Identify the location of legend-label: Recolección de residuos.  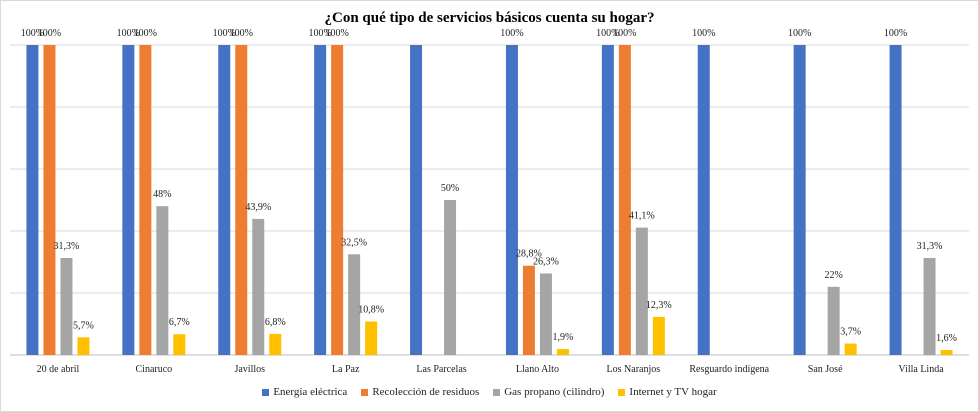
(426, 392).